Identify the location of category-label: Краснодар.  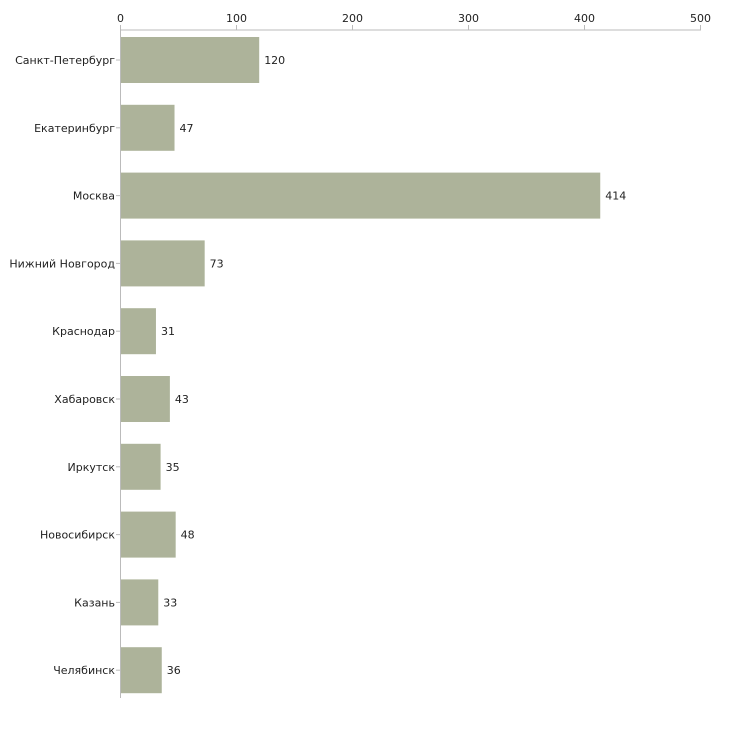
(83, 331).